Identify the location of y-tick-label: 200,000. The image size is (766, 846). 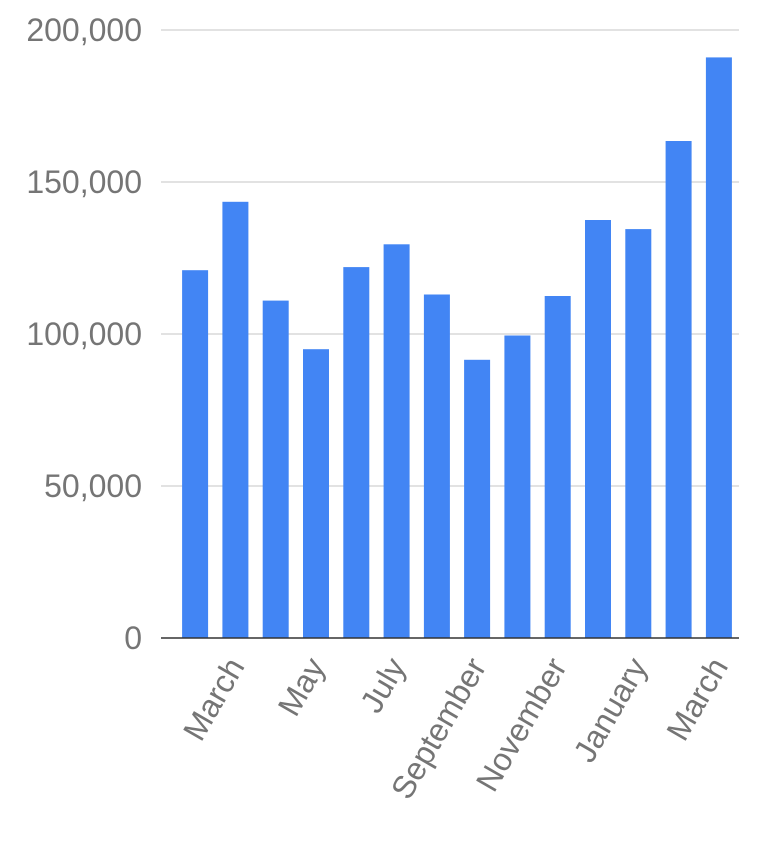
(84, 30).